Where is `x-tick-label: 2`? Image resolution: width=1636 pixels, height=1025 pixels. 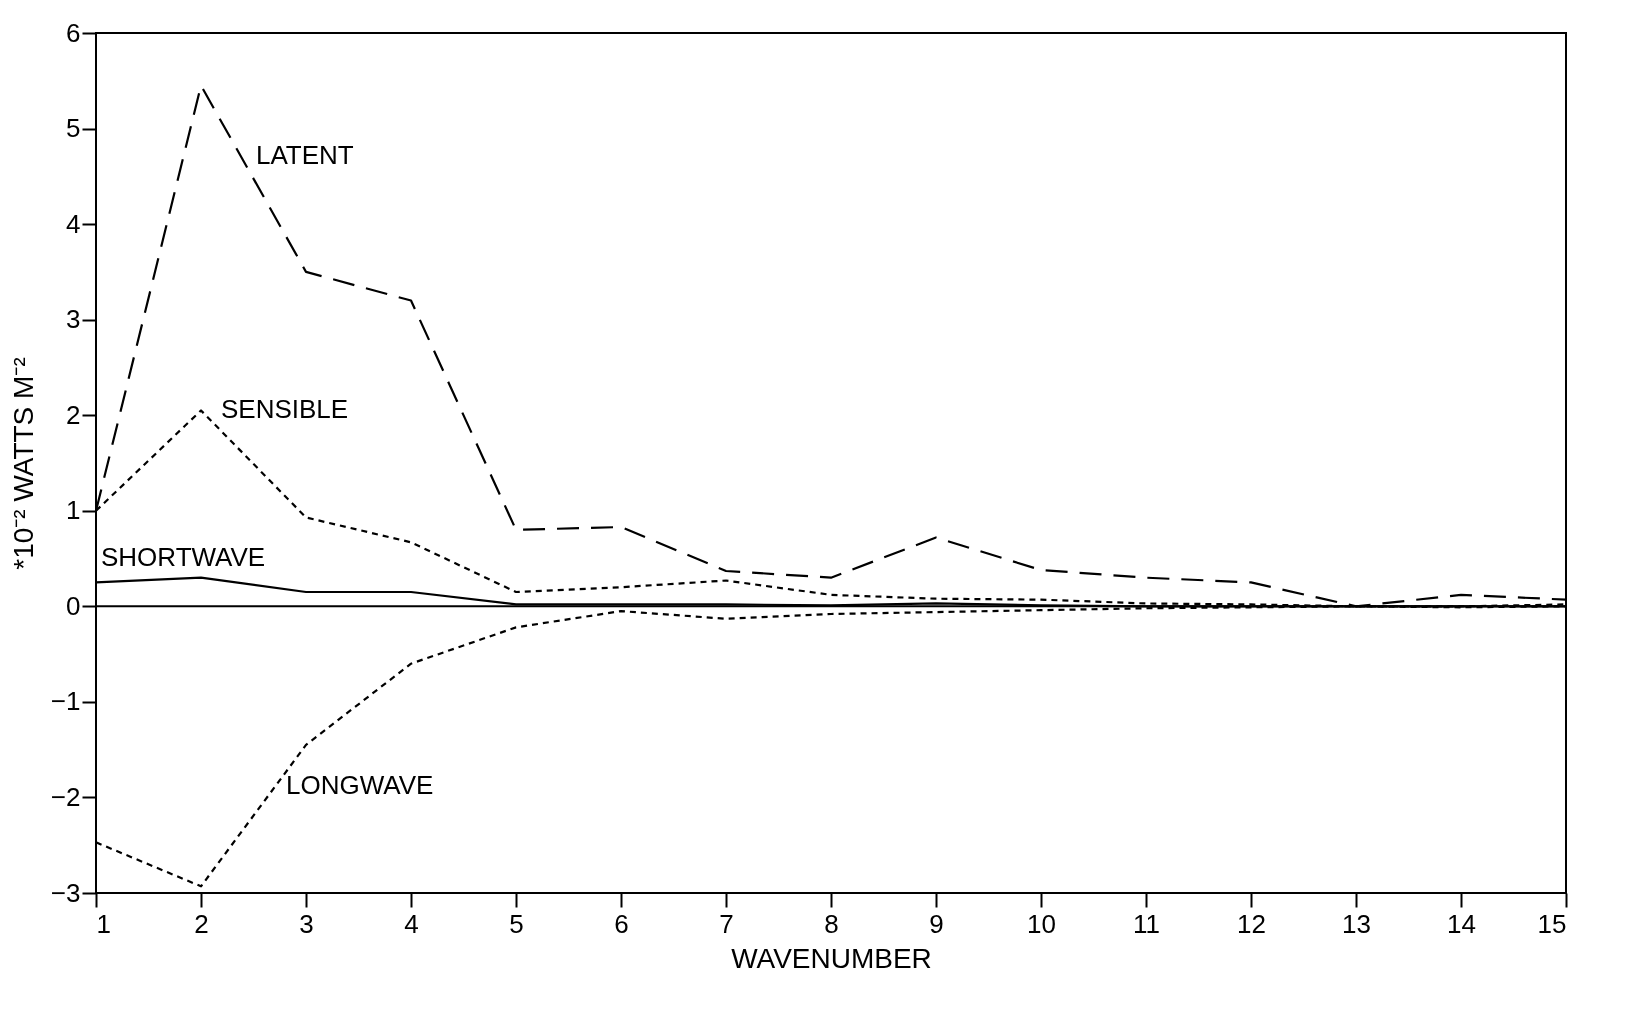 x-tick-label: 2 is located at coordinates (201, 923).